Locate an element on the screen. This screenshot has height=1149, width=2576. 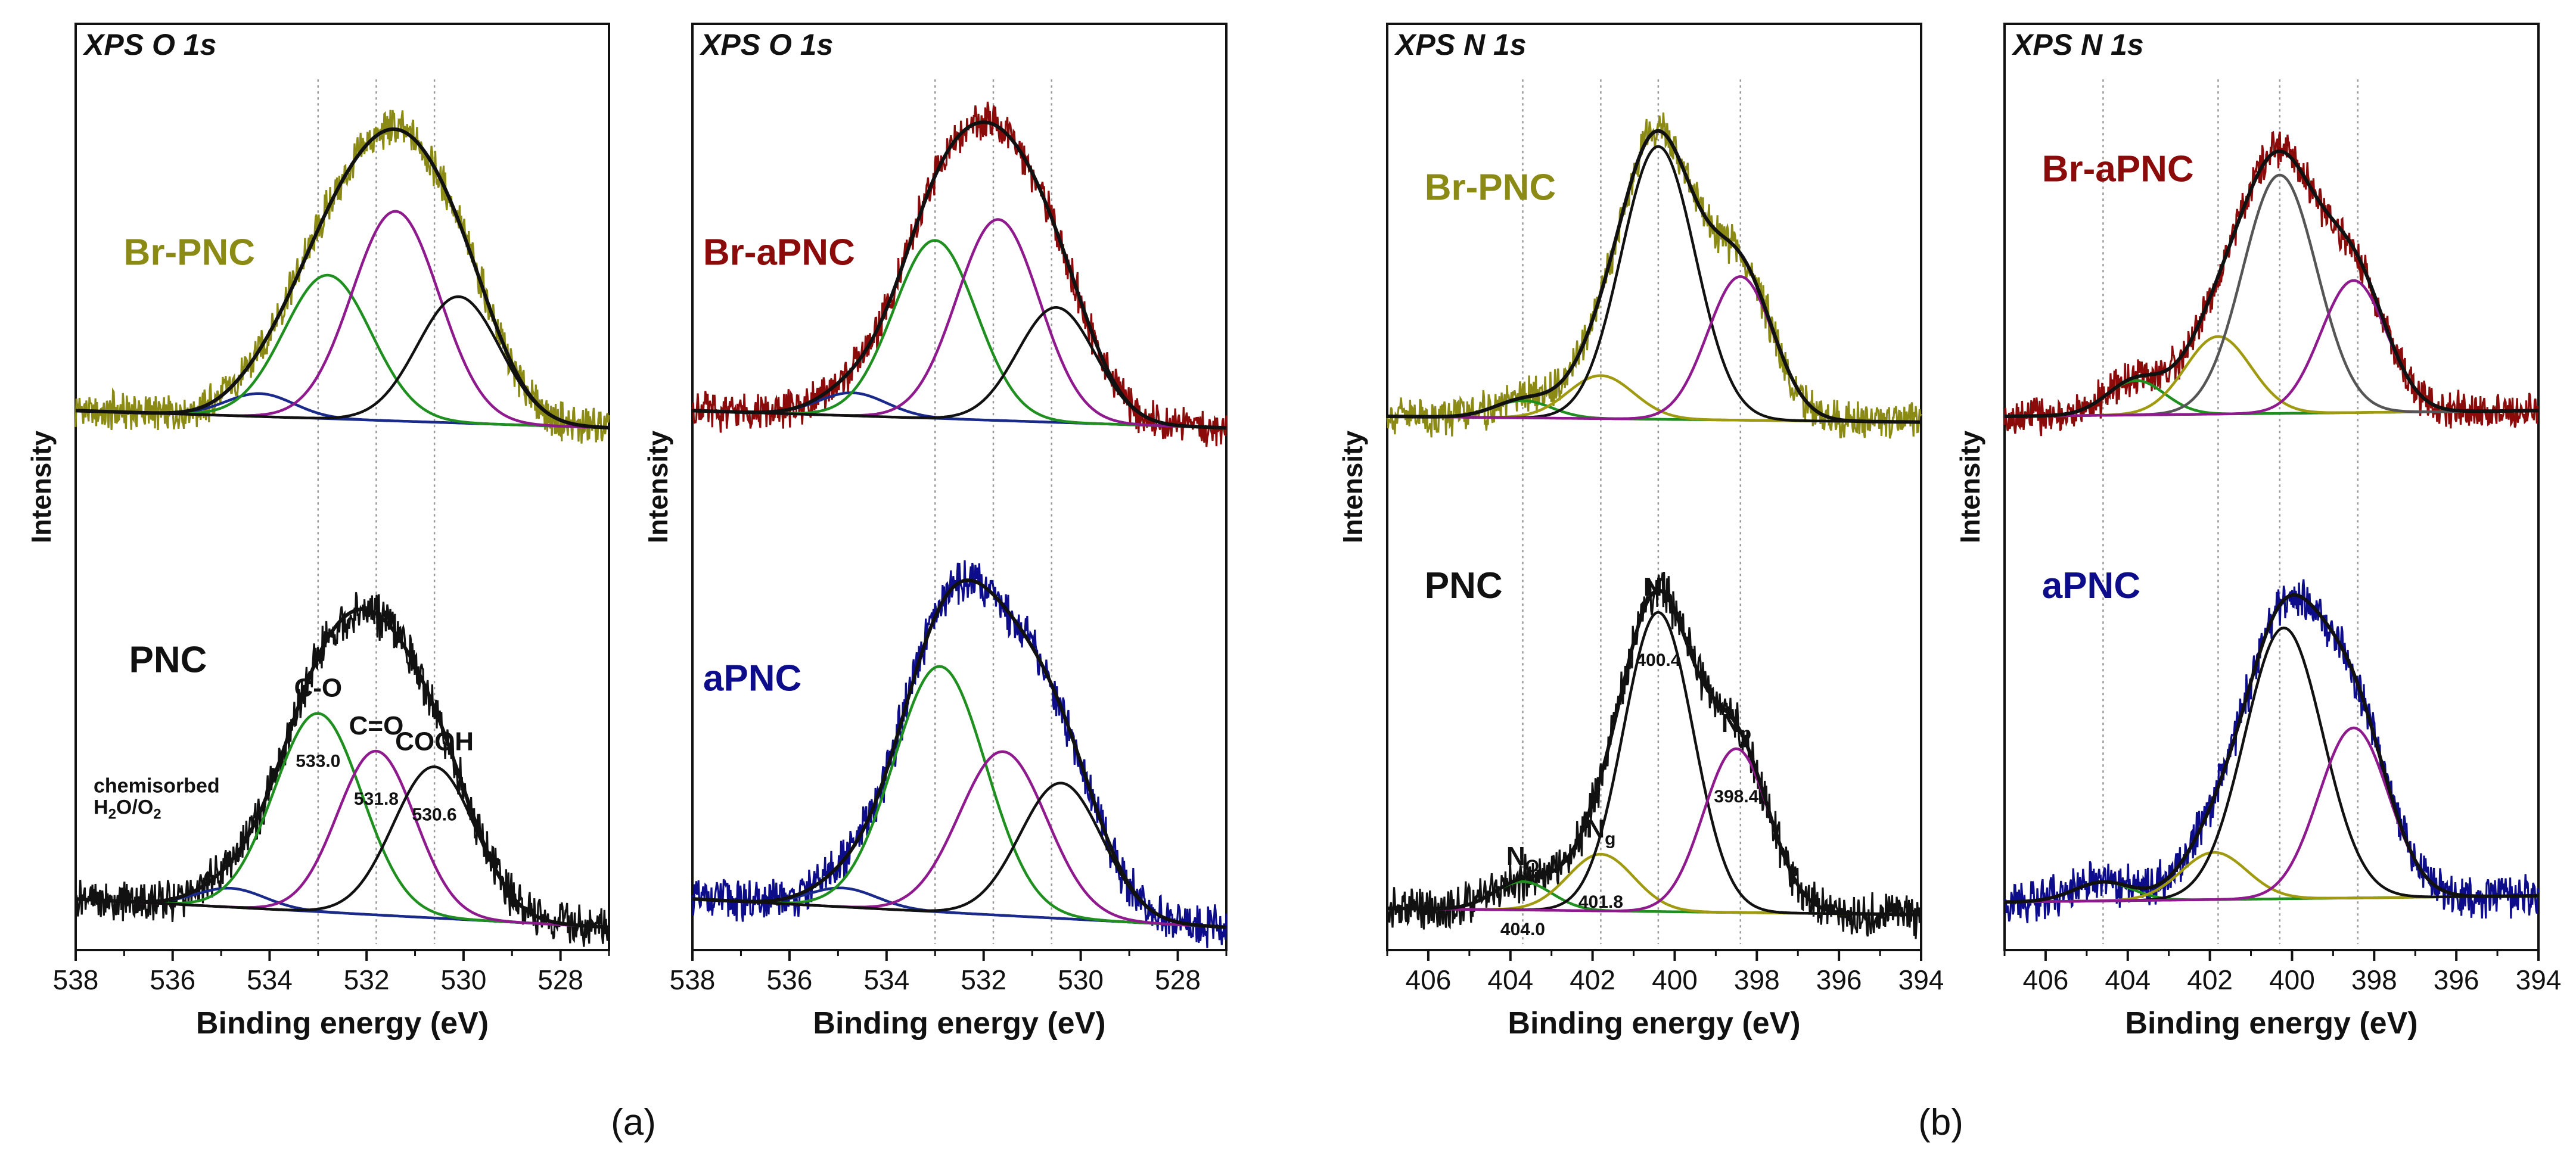
raw-spectrum-PNC is located at coordinates (1654, 755).